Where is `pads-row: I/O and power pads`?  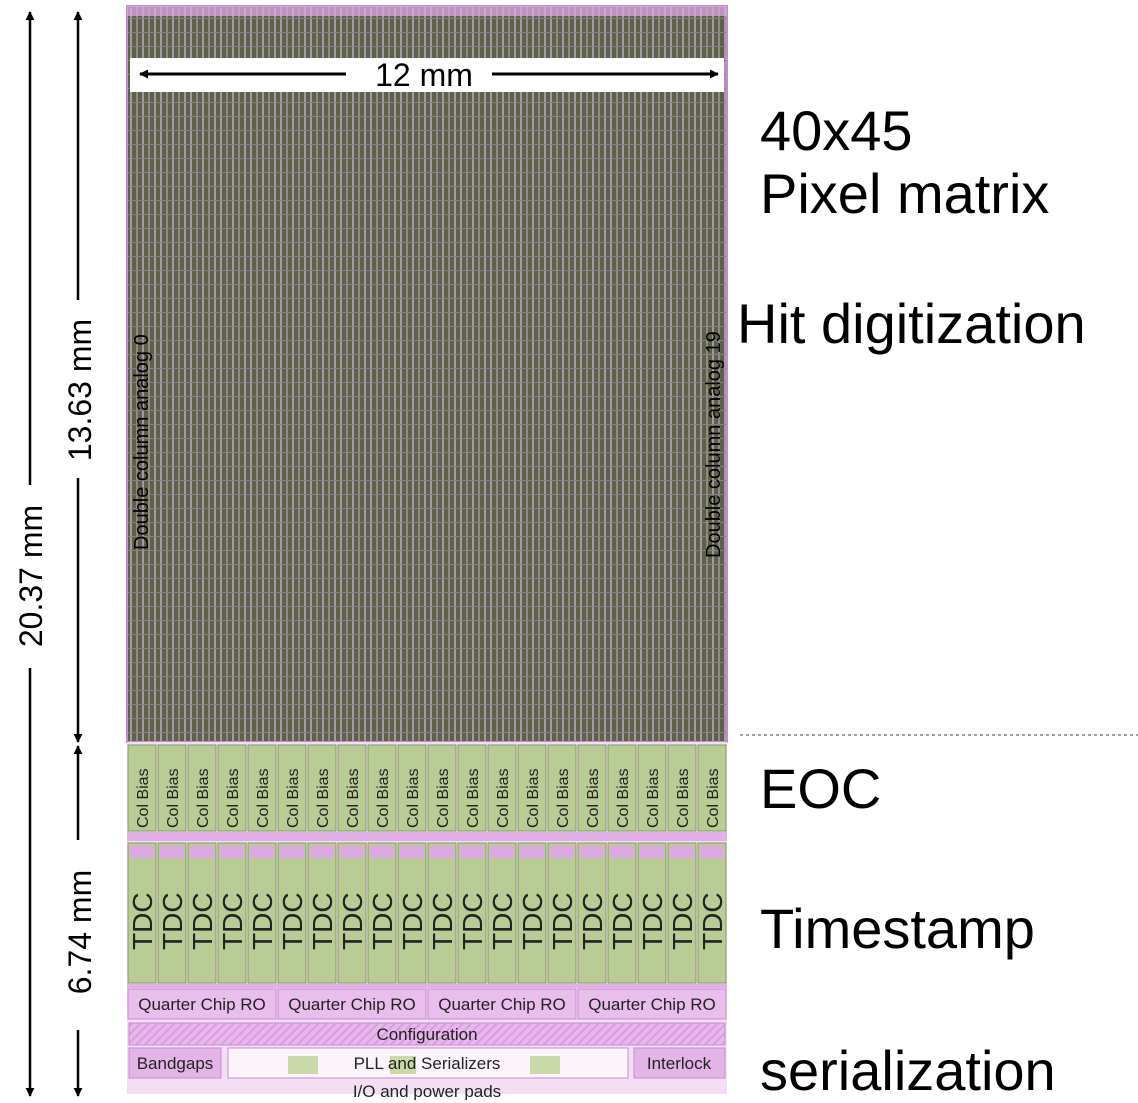
pads-row: I/O and power pads is located at coordinates (427, 1090).